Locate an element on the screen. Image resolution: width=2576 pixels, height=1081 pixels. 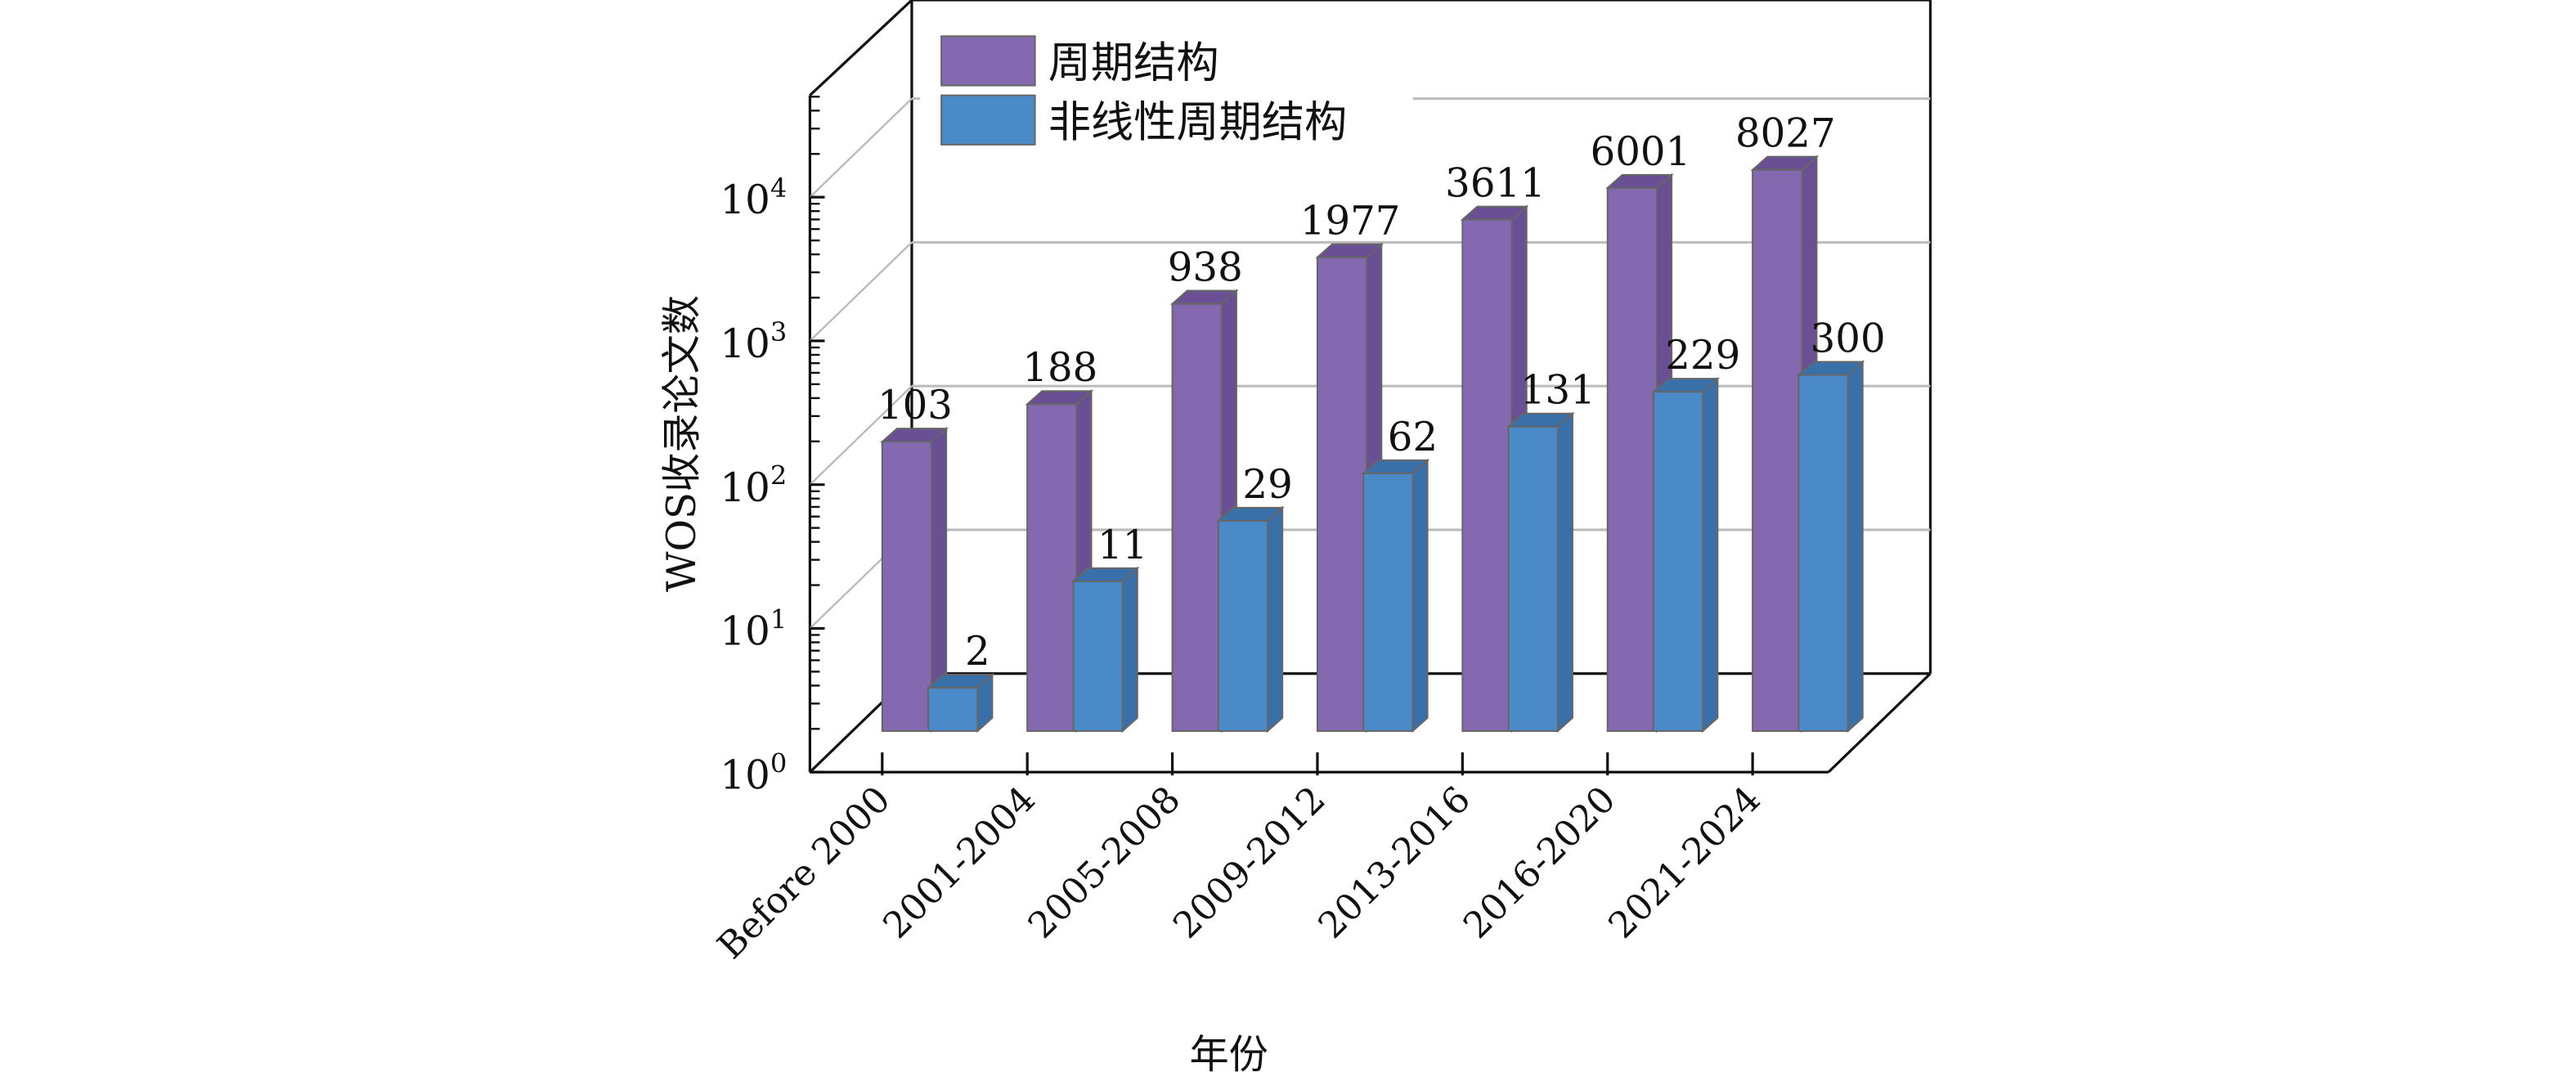
y-tick-label: 10² is located at coordinates (753, 486).